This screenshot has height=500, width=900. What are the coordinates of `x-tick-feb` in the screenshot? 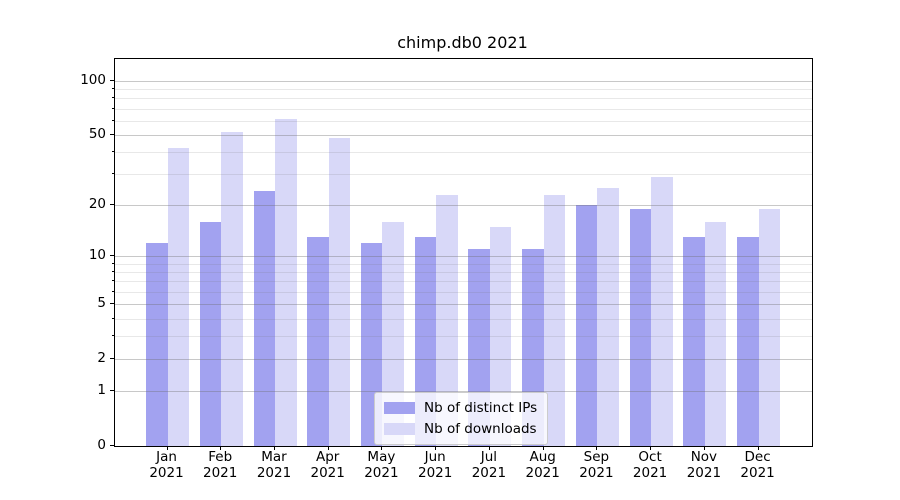 It's located at (221, 448).